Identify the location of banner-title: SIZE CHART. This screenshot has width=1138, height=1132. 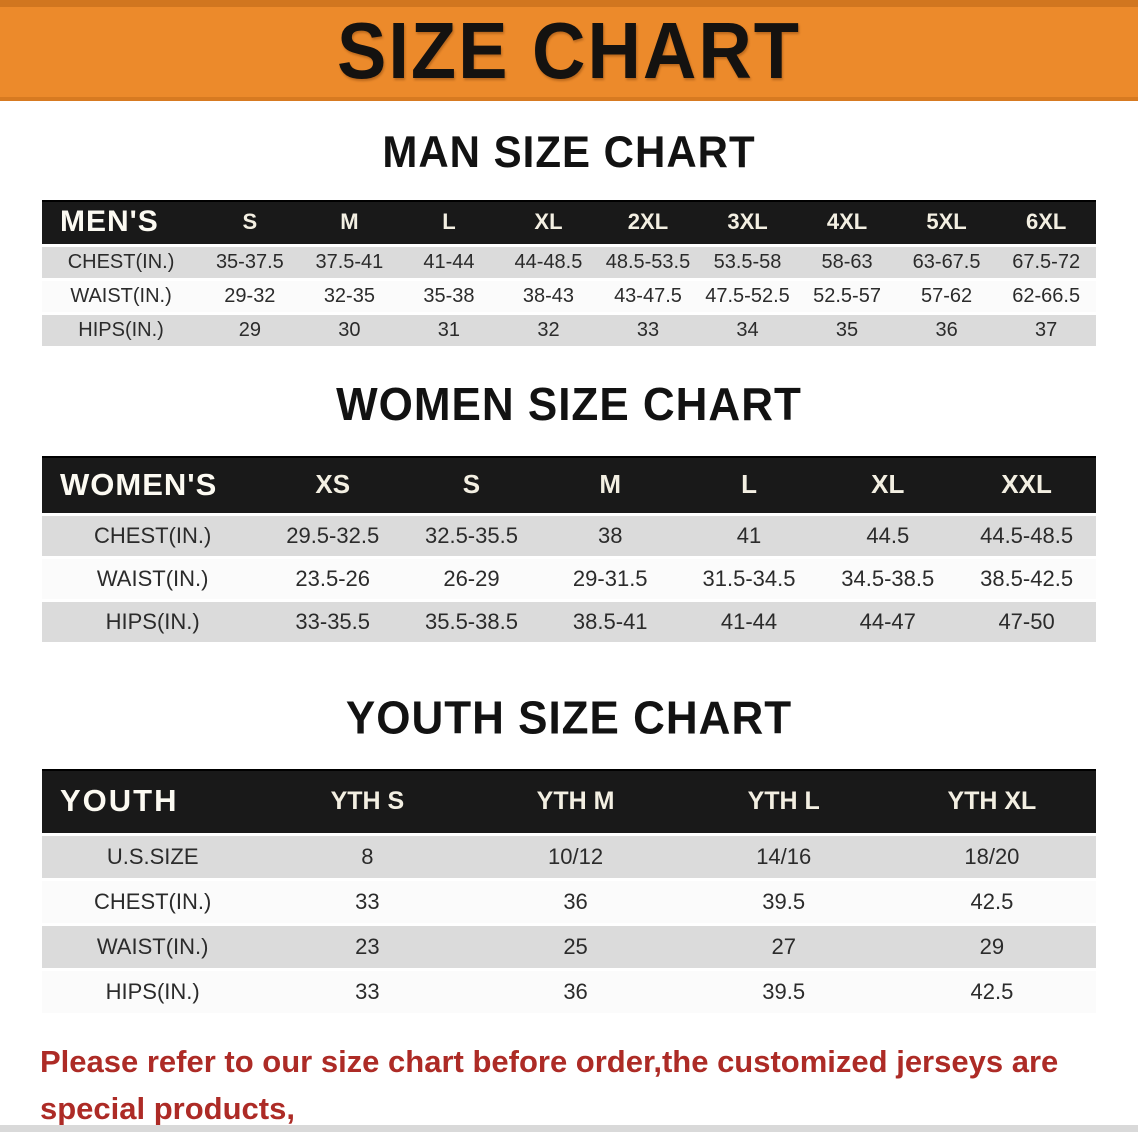
(569, 50).